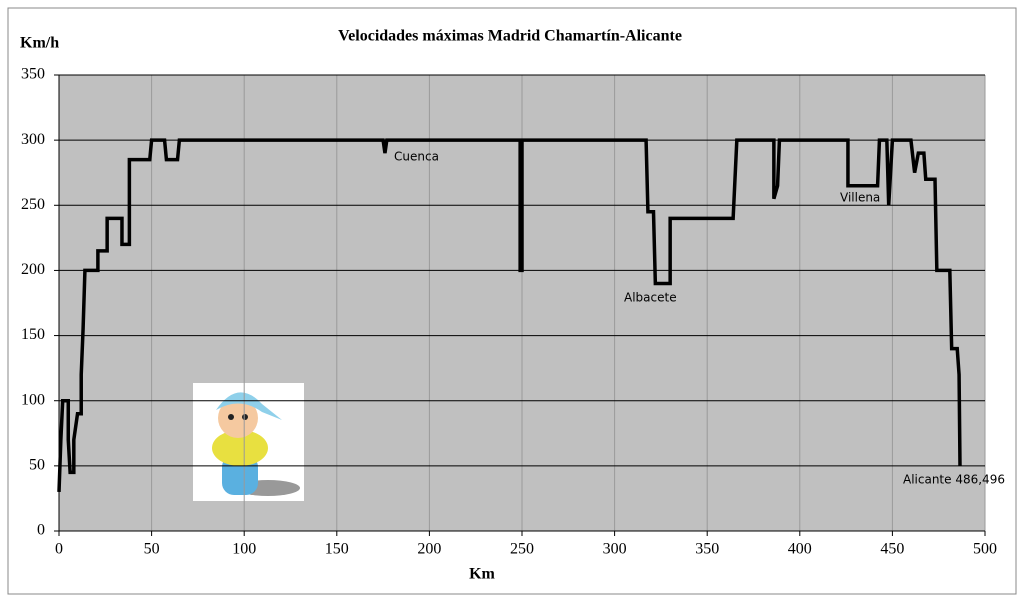 The image size is (1024, 607). What do you see at coordinates (985, 549) in the screenshot?
I see `x-tick-label: 500` at bounding box center [985, 549].